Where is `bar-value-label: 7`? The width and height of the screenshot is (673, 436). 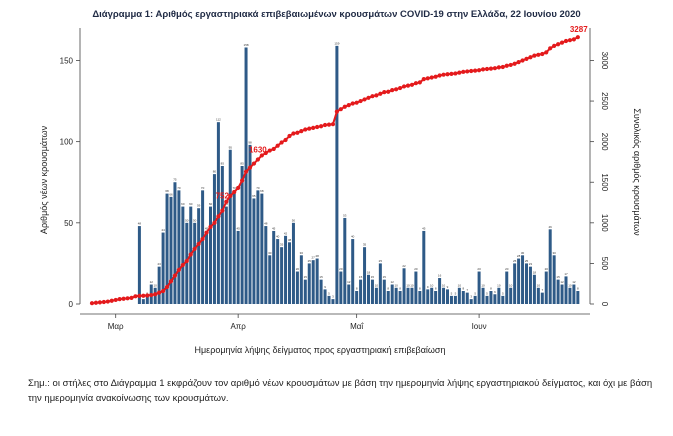 bar-value-label: 7 is located at coordinates (467, 290).